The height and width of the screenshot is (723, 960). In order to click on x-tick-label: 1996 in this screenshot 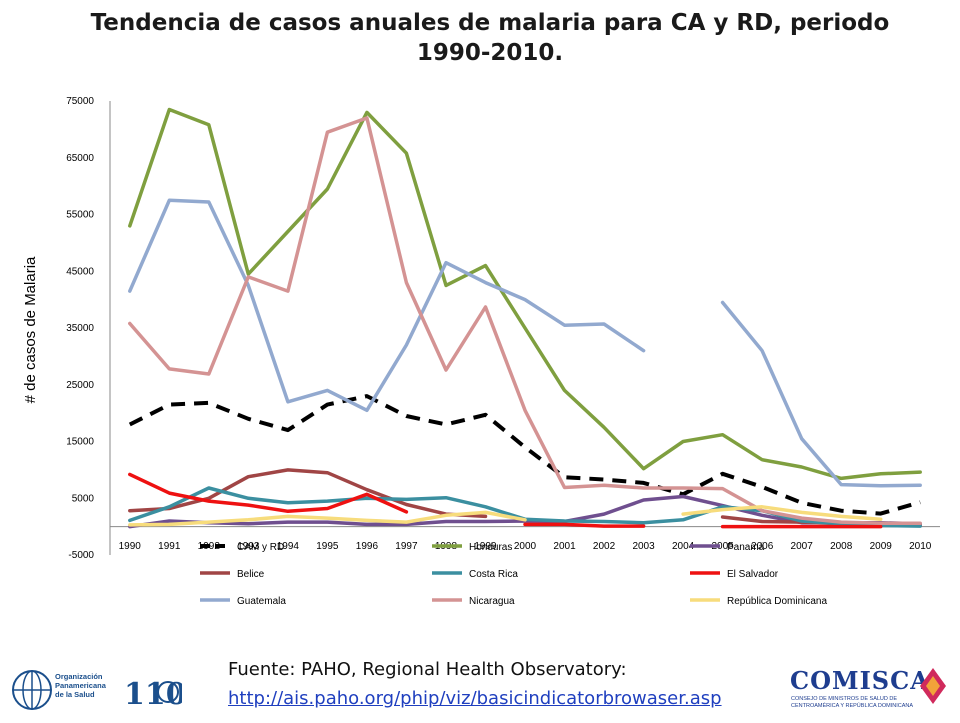, I will do `click(367, 546)`.